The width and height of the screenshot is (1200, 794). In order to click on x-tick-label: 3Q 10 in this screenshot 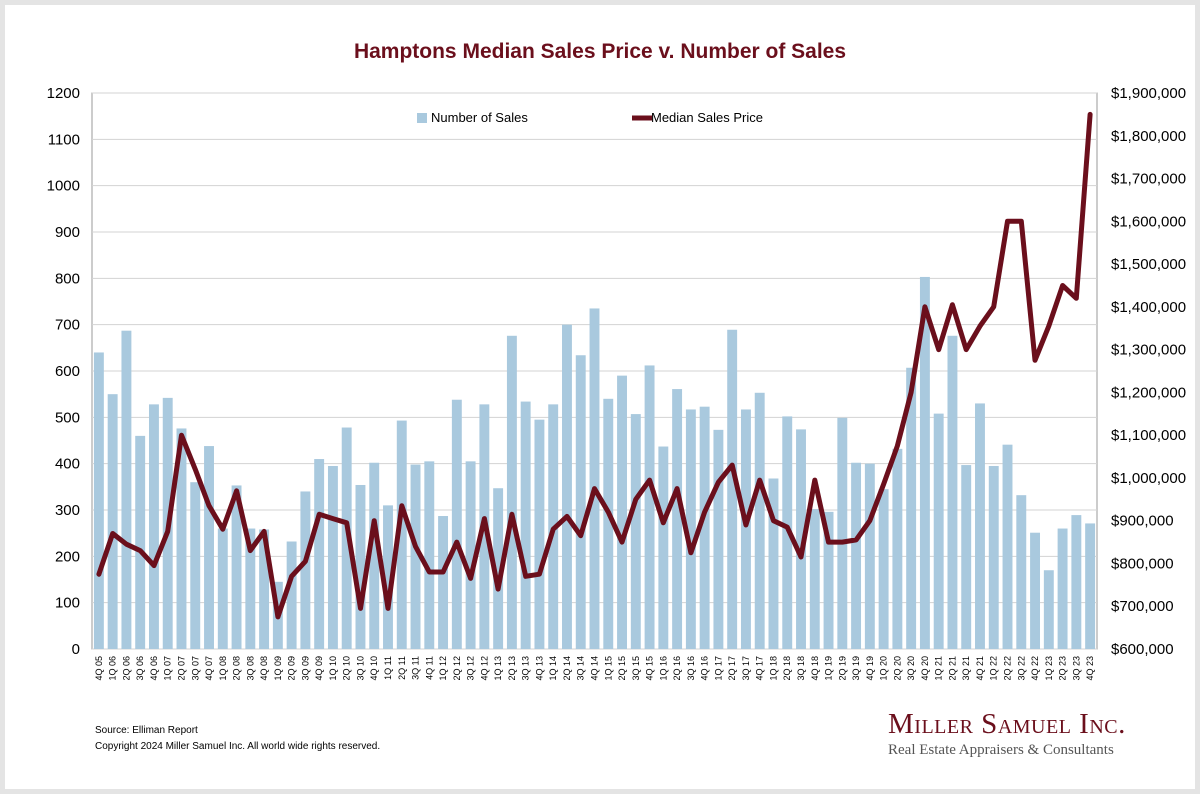, I will do `click(361, 668)`.